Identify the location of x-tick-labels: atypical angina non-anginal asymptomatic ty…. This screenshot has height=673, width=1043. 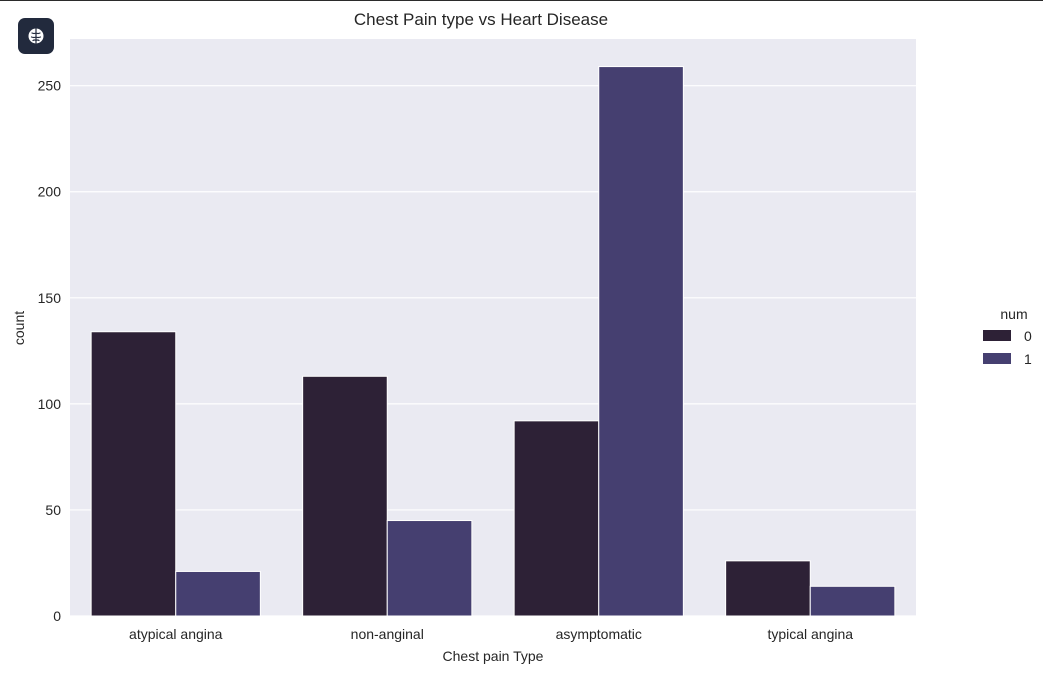
(491, 634).